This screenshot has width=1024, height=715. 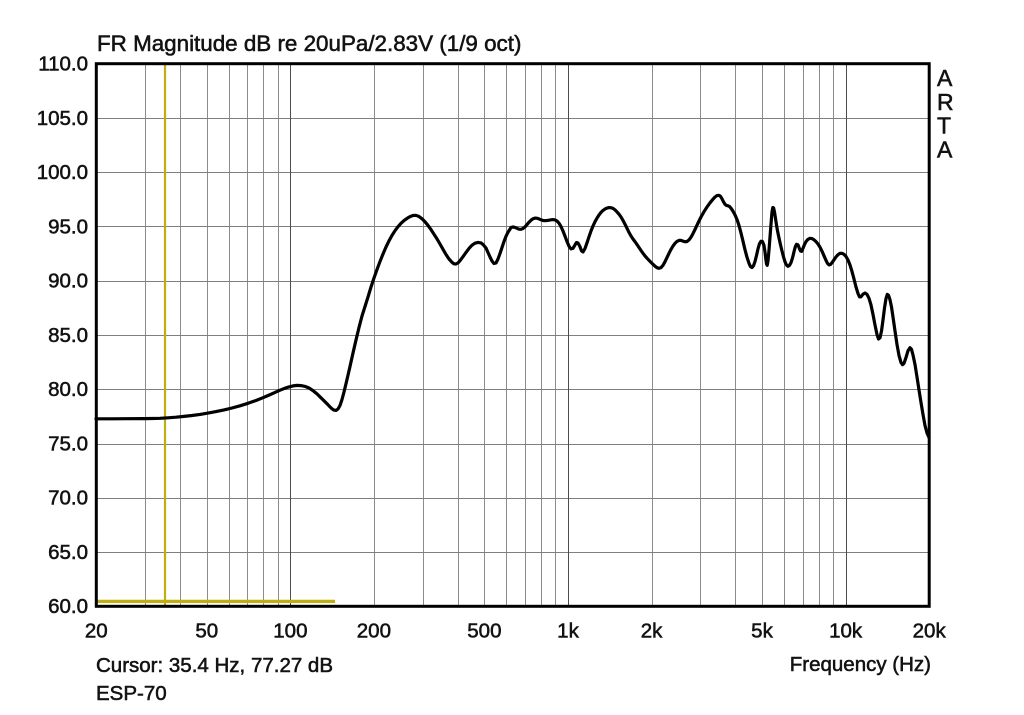 I want to click on svg-text: 100.0, so click(x=62, y=172).